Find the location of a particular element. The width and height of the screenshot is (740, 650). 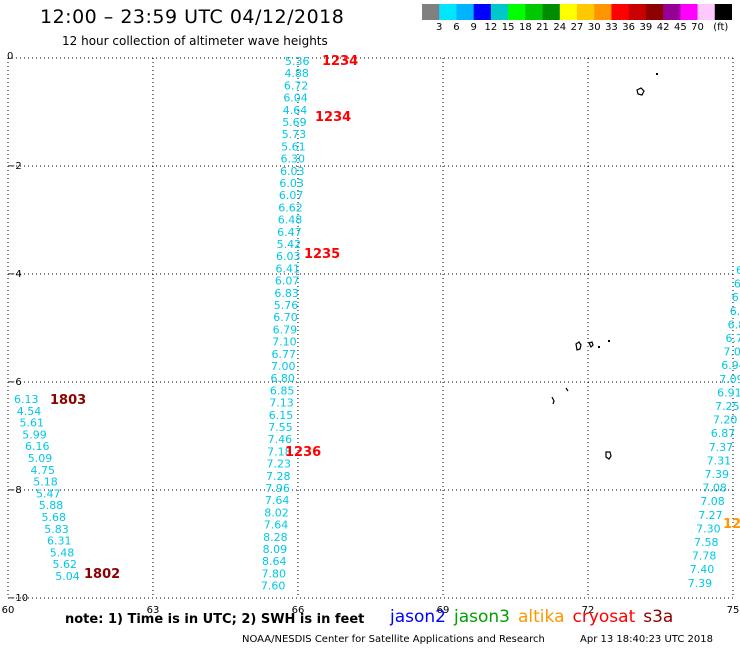

swh-value: 7.80 is located at coordinates (273, 573).